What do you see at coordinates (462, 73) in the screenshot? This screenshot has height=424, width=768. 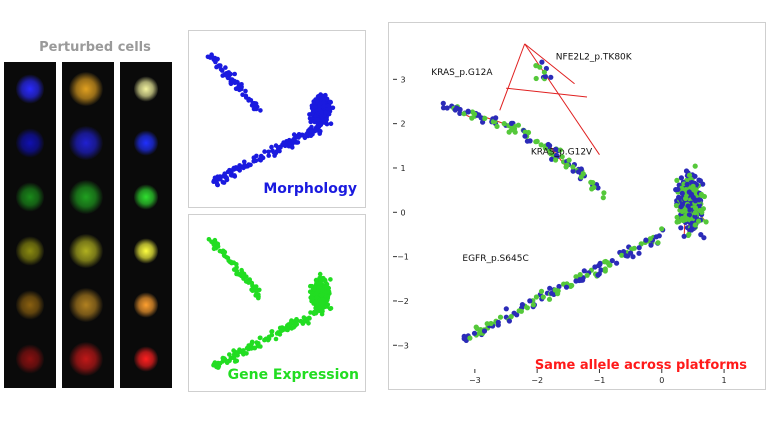 I see `allele-annotation: KRAS_p.G12A` at bounding box center [462, 73].